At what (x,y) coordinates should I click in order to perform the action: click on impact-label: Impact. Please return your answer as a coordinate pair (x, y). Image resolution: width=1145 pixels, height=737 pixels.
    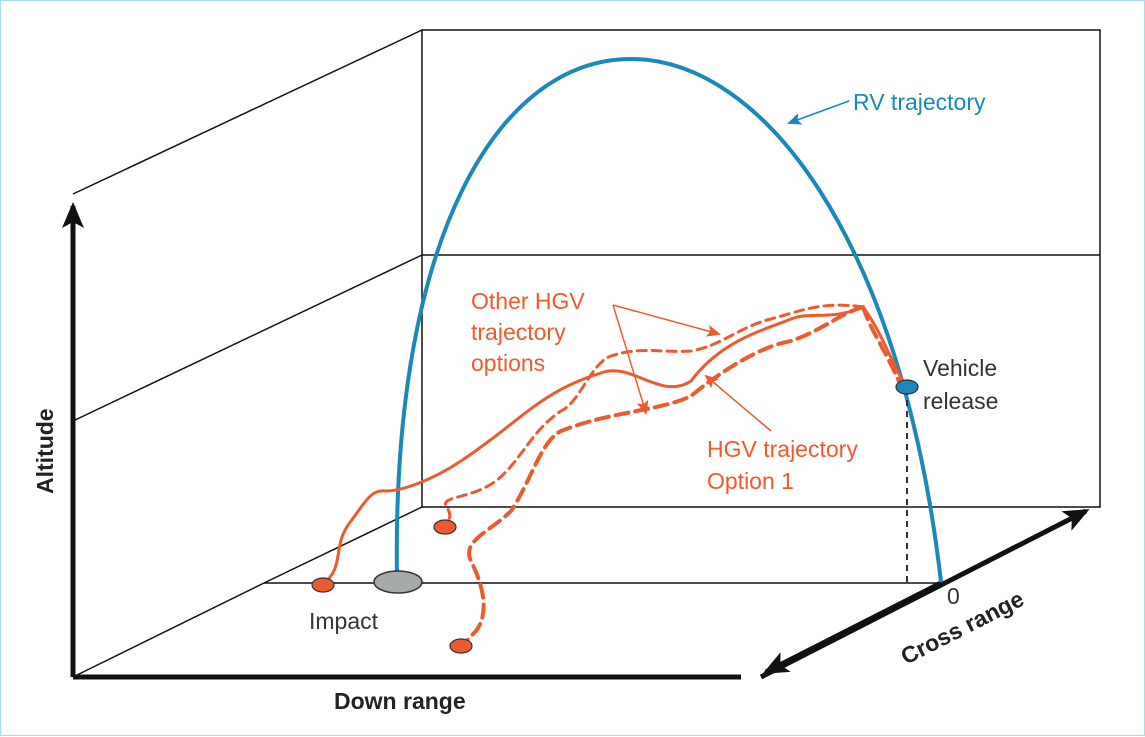
    Looking at the image, I should click on (344, 621).